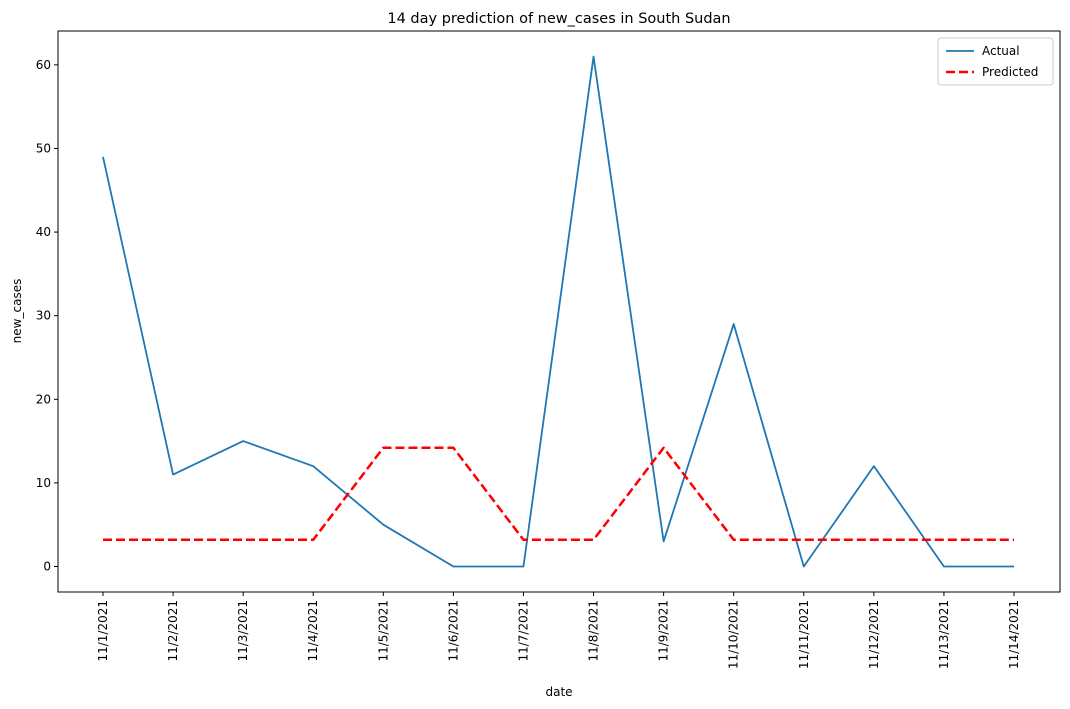 This screenshot has width=1070, height=709. Describe the element at coordinates (243, 631) in the screenshot. I see `x-tick-label: 11/3/2021` at that location.